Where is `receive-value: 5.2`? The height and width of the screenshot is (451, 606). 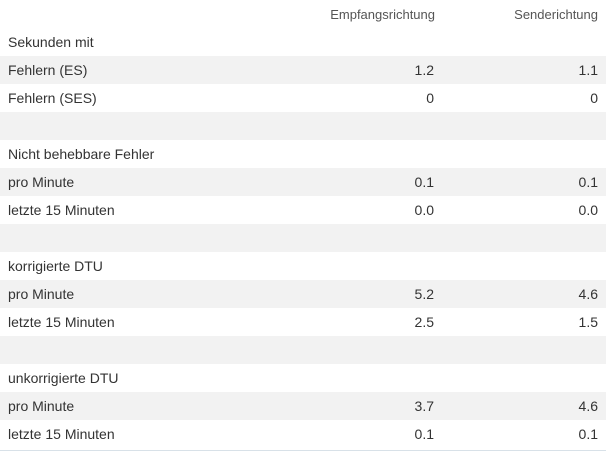
receive-value: 5.2 is located at coordinates (424, 294).